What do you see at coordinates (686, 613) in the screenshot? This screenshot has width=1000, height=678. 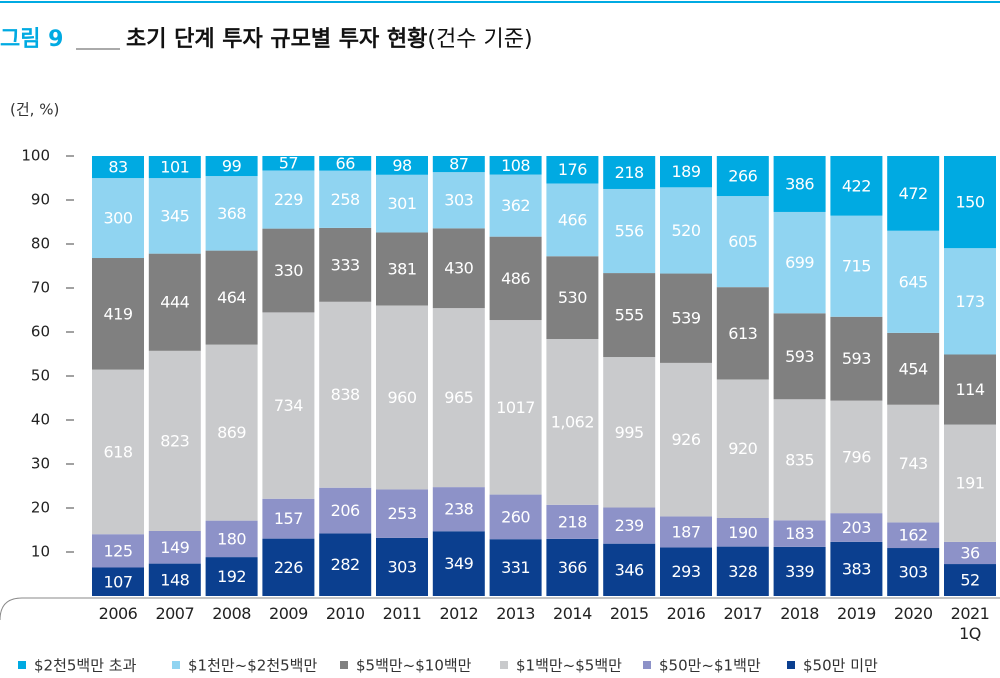 I see `x-tick-label: 2016` at bounding box center [686, 613].